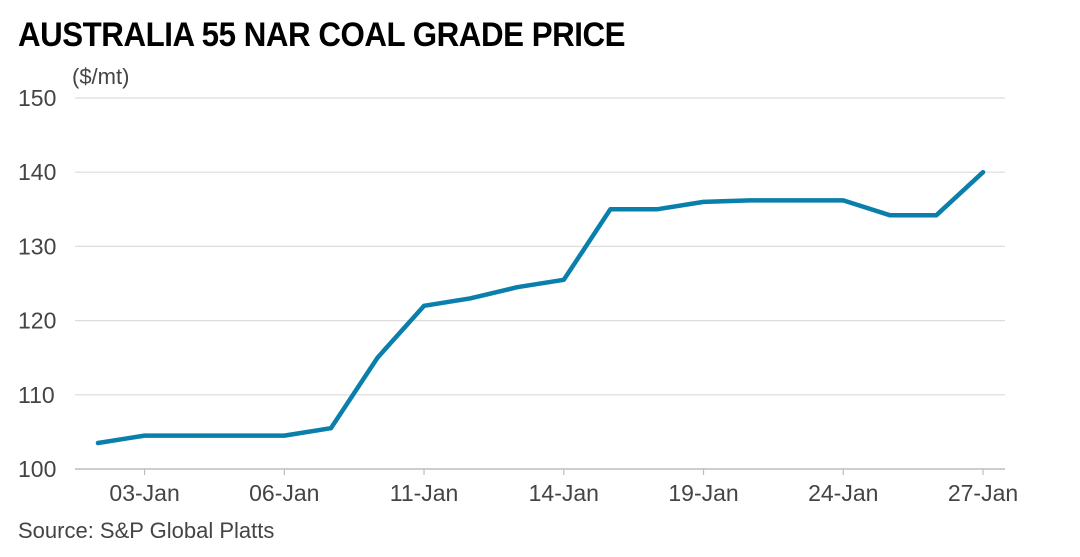 Image resolution: width=1080 pixels, height=557 pixels. I want to click on x-tick-label: 27-Jan, so click(983, 493).